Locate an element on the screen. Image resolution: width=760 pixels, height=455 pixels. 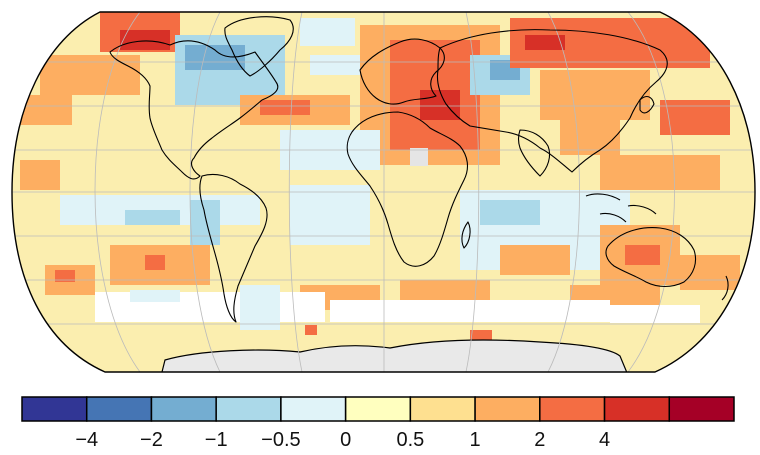
colorbar-tick-label: 2 is located at coordinates (539, 440).